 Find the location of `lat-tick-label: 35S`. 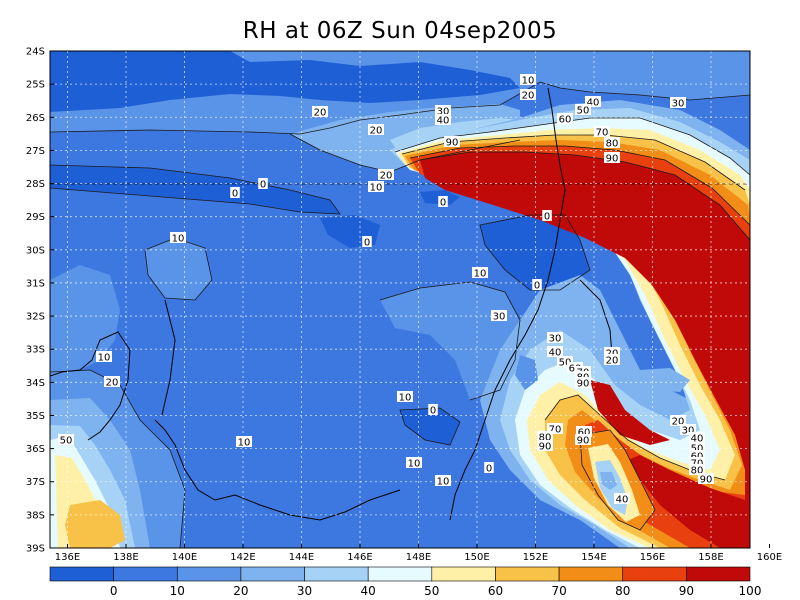

lat-tick-label: 35S is located at coordinates (35, 416).